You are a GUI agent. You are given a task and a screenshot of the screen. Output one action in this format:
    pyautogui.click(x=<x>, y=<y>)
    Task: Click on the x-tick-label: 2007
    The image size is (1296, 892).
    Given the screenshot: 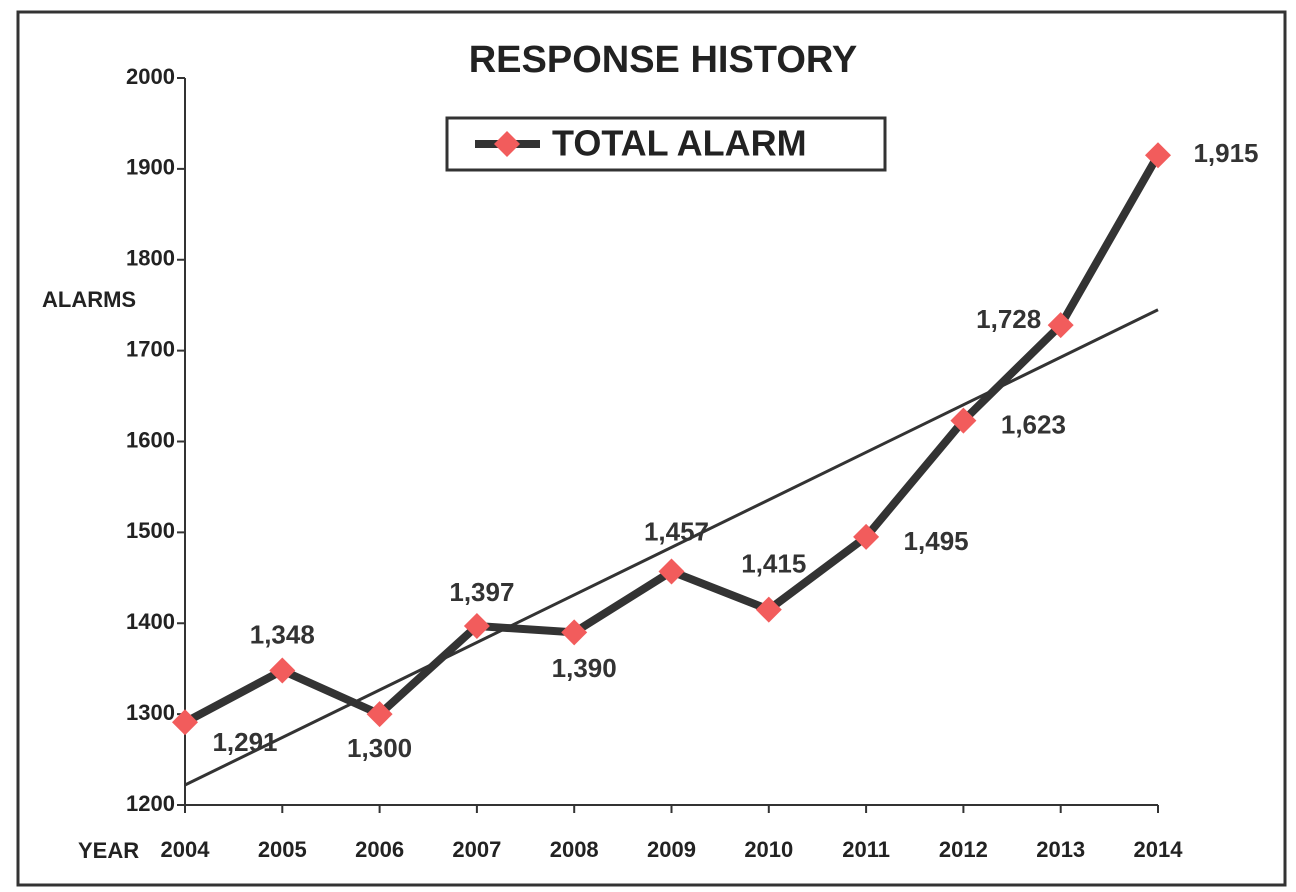 What is the action you would take?
    pyautogui.click(x=476, y=849)
    